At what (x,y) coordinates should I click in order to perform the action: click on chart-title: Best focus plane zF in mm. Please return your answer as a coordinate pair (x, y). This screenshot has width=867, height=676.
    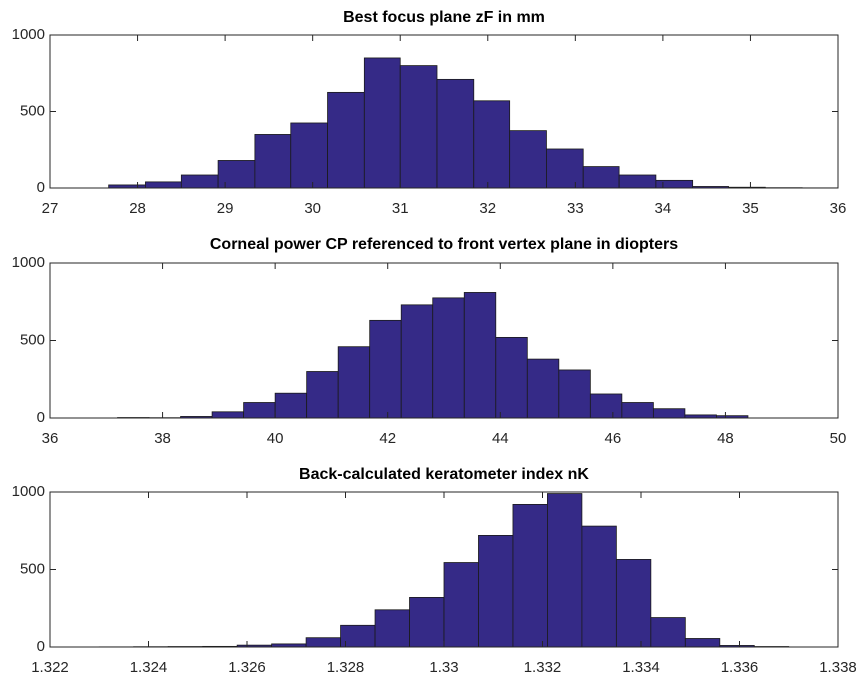
    Looking at the image, I should click on (444, 17).